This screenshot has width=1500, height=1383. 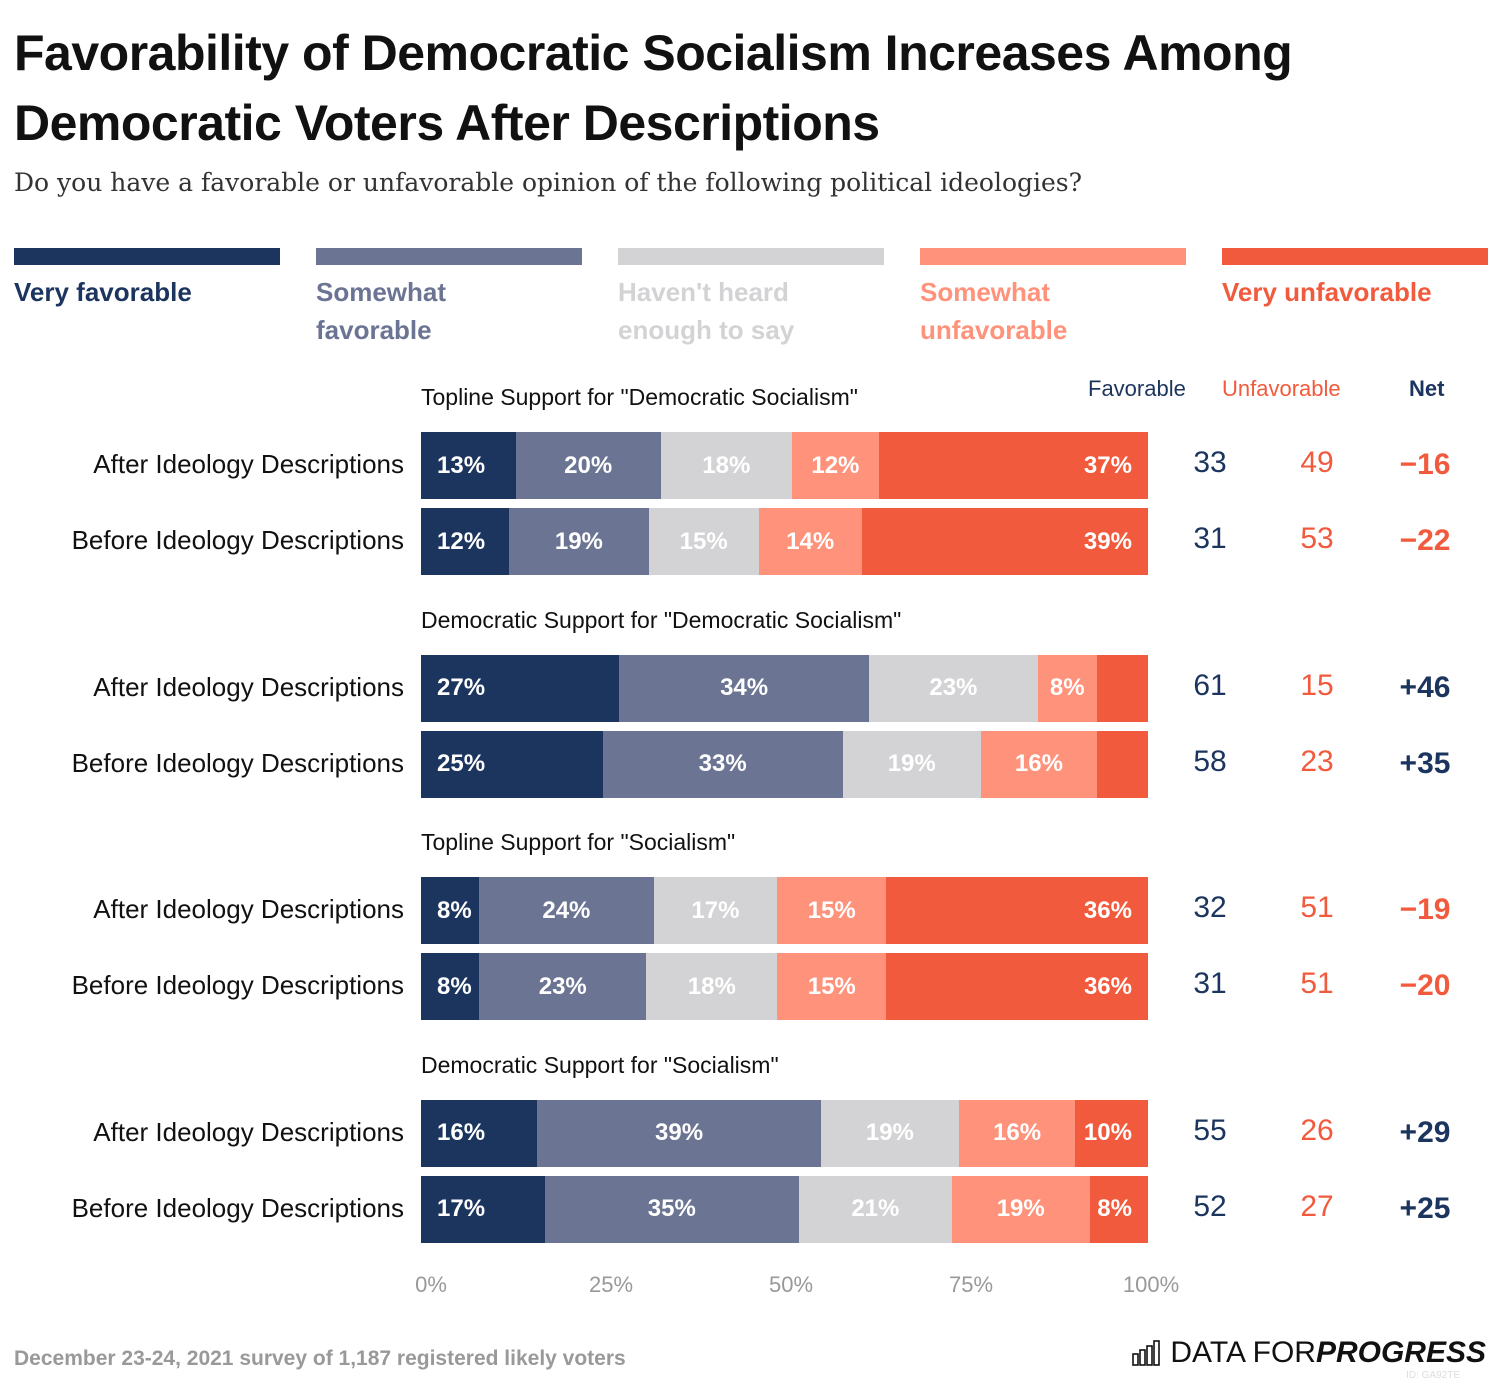 What do you see at coordinates (578, 842) in the screenshot?
I see `group-label: Topline Support for "Socialism"` at bounding box center [578, 842].